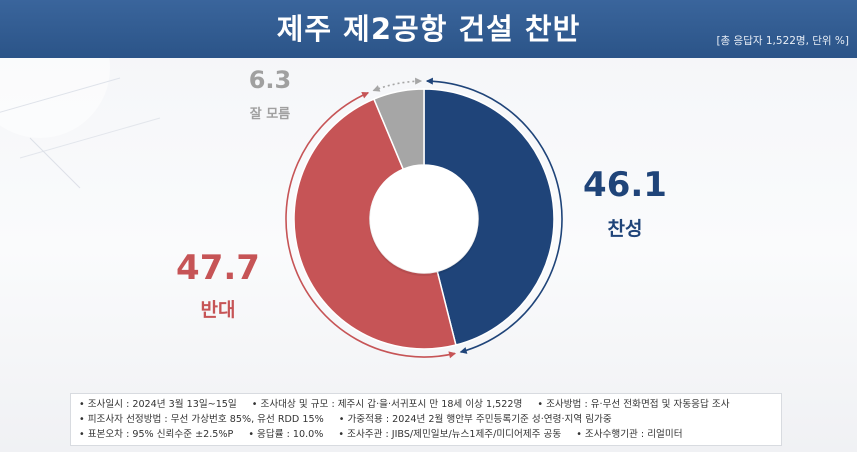  I want to click on name-label-dontknow: 잘 모름, so click(270, 114).